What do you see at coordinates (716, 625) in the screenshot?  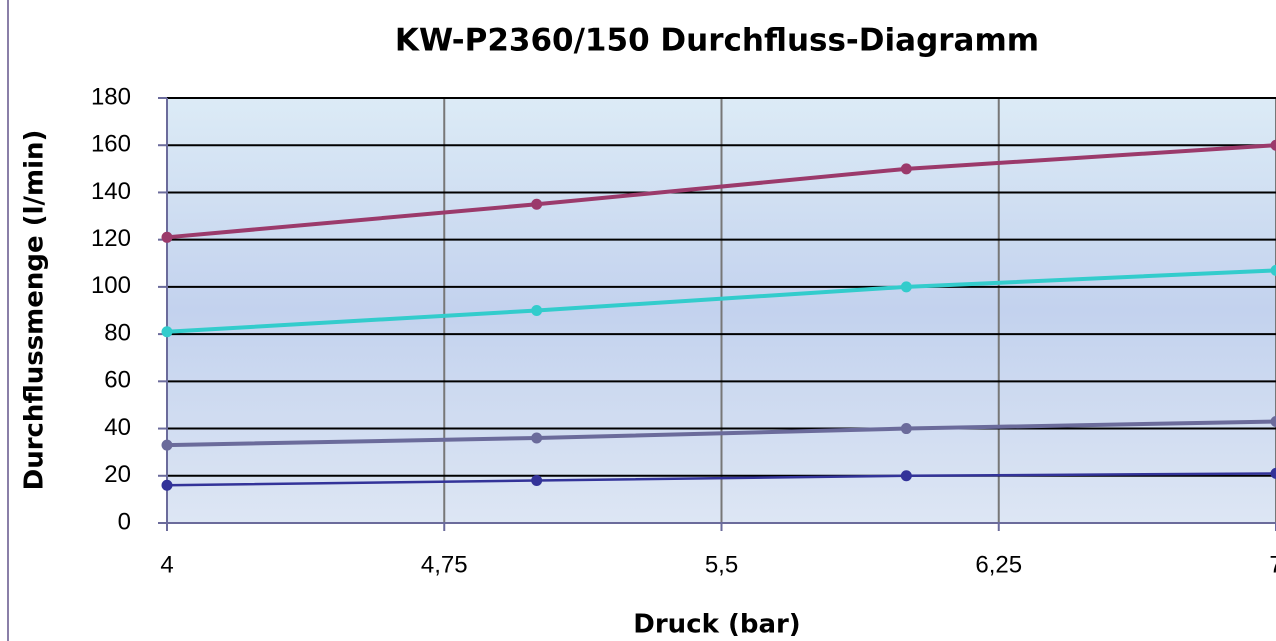 I see `x-axis-title: Druck (bar)` at bounding box center [716, 625].